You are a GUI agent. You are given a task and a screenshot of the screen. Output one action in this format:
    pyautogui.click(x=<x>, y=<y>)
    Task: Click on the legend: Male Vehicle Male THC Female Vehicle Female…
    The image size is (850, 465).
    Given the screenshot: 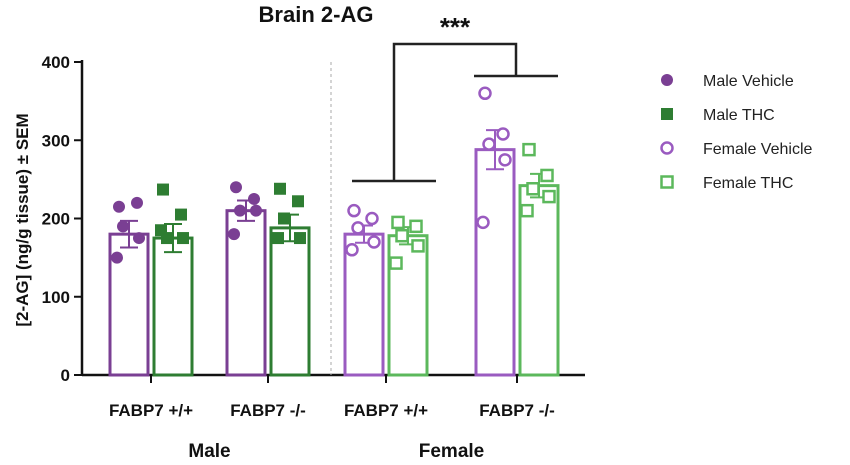 What is the action you would take?
    pyautogui.click(x=736, y=132)
    